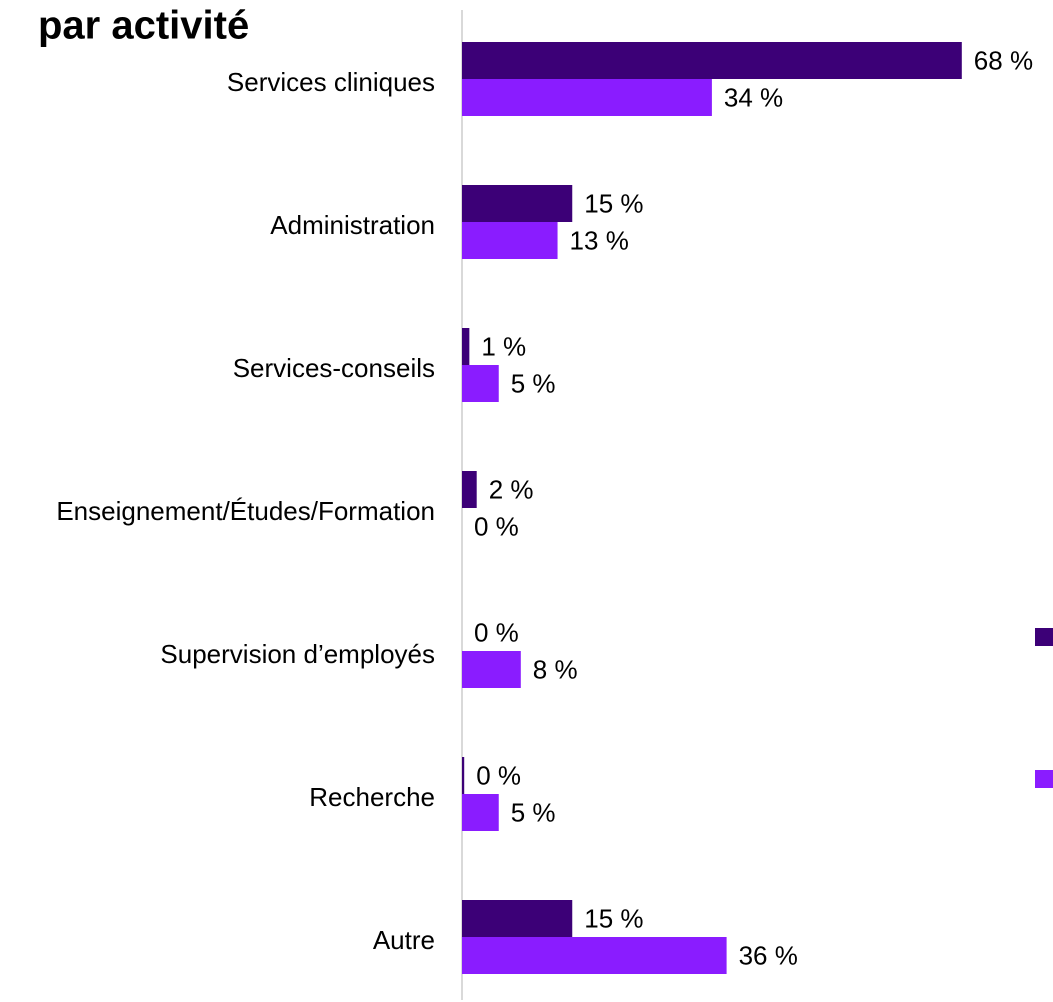 This screenshot has width=1053, height=1002. What do you see at coordinates (503, 346) in the screenshot?
I see `value-label: 1 %` at bounding box center [503, 346].